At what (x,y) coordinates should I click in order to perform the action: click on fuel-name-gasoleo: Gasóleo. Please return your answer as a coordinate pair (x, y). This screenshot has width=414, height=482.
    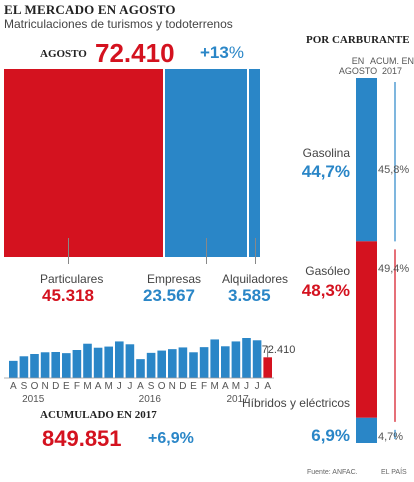
    Looking at the image, I should click on (327, 271).